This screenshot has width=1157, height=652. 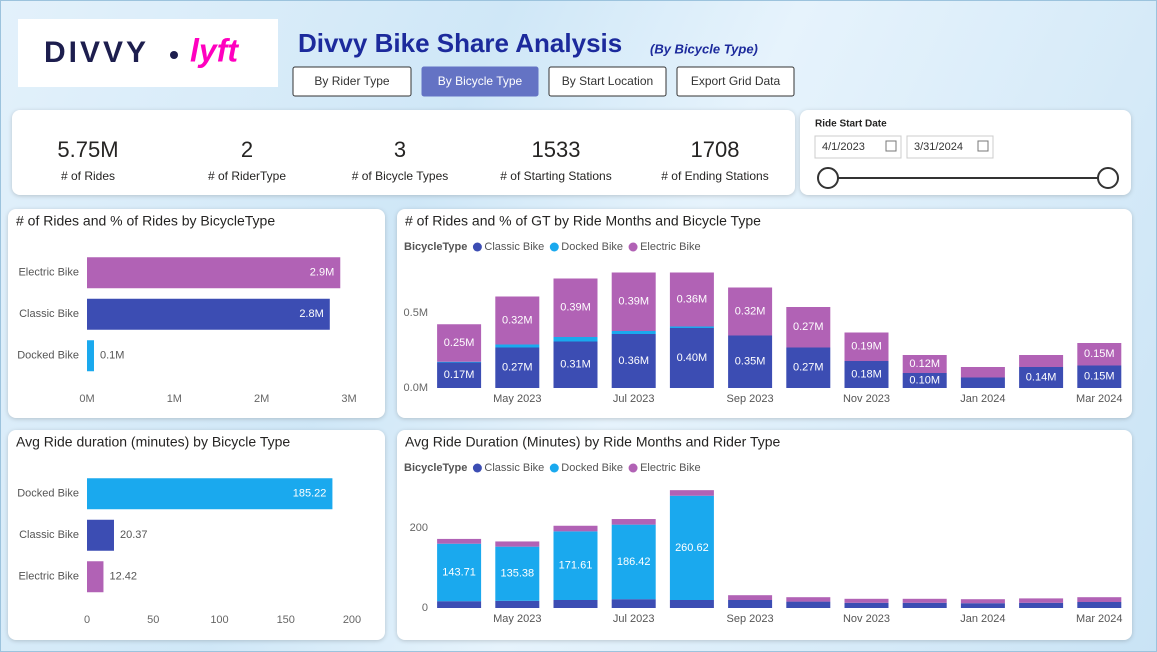 What do you see at coordinates (219, 620) in the screenshot?
I see `x-tick-label: 100` at bounding box center [219, 620].